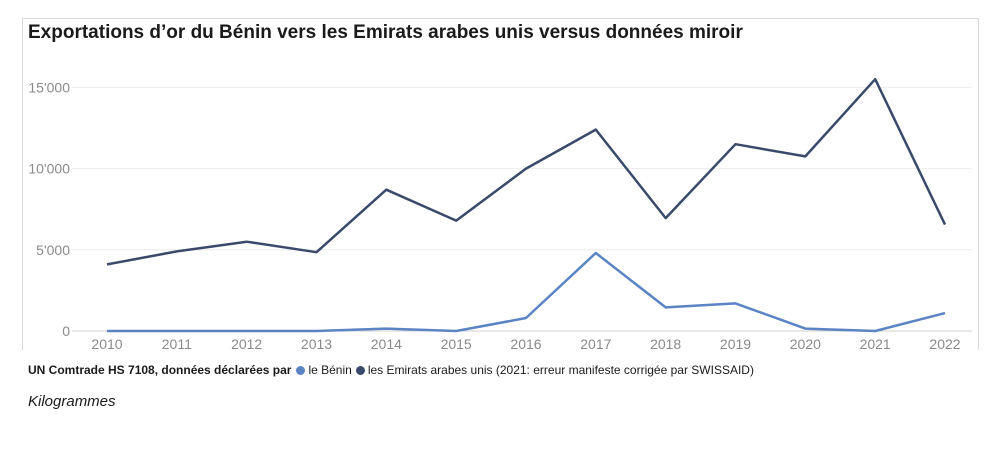 The height and width of the screenshot is (454, 1000). I want to click on x-tick-label: 2015, so click(456, 344).